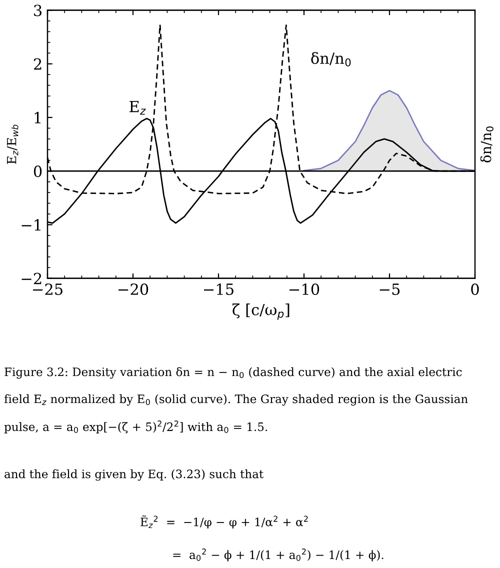 The height and width of the screenshot is (568, 500). I want to click on annotation: δn/n$_{0}$, so click(331, 59).